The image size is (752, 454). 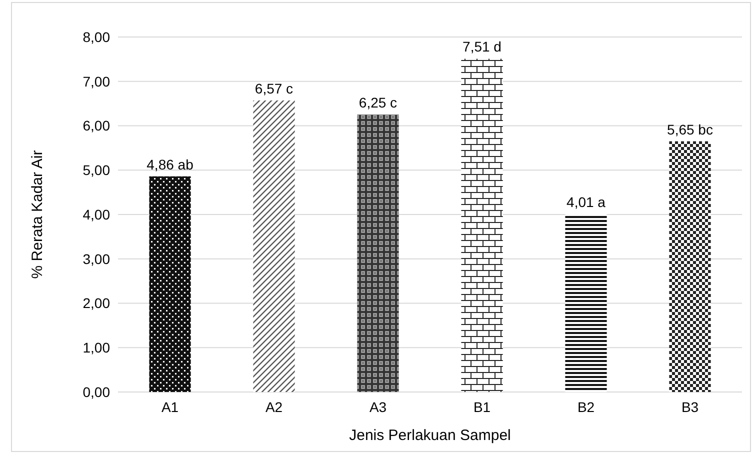 I want to click on x-tick-label: A3, so click(x=378, y=407).